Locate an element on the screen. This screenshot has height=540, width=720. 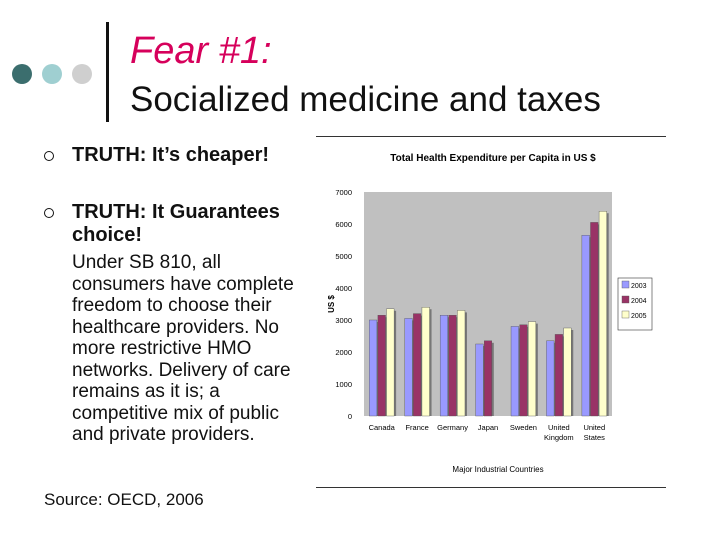
chart-y-label: US $ is located at coordinates (331, 304).